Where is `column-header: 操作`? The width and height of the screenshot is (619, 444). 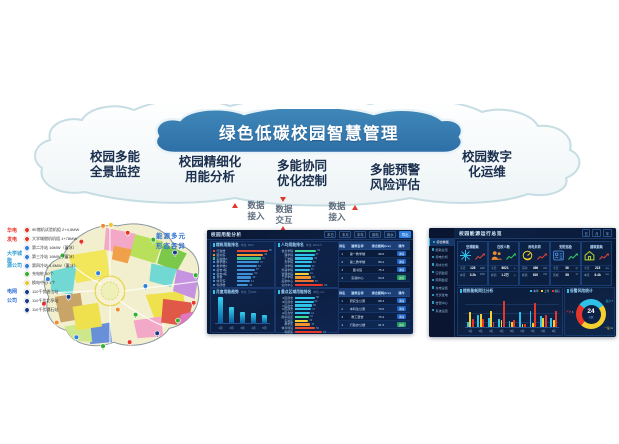
column-header: 操作 is located at coordinates (401, 245).